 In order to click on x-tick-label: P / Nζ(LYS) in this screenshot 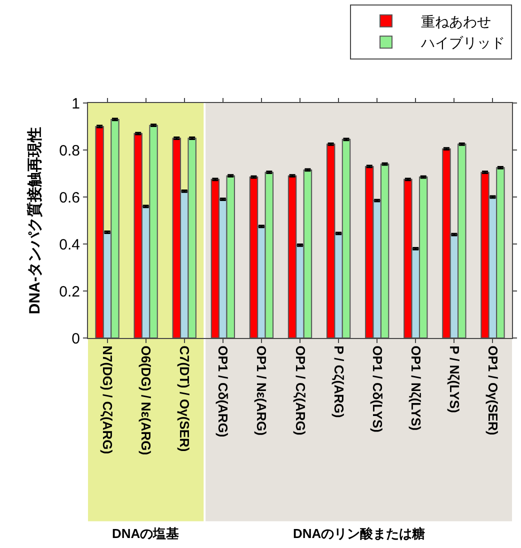, I will do `click(454, 380)`.